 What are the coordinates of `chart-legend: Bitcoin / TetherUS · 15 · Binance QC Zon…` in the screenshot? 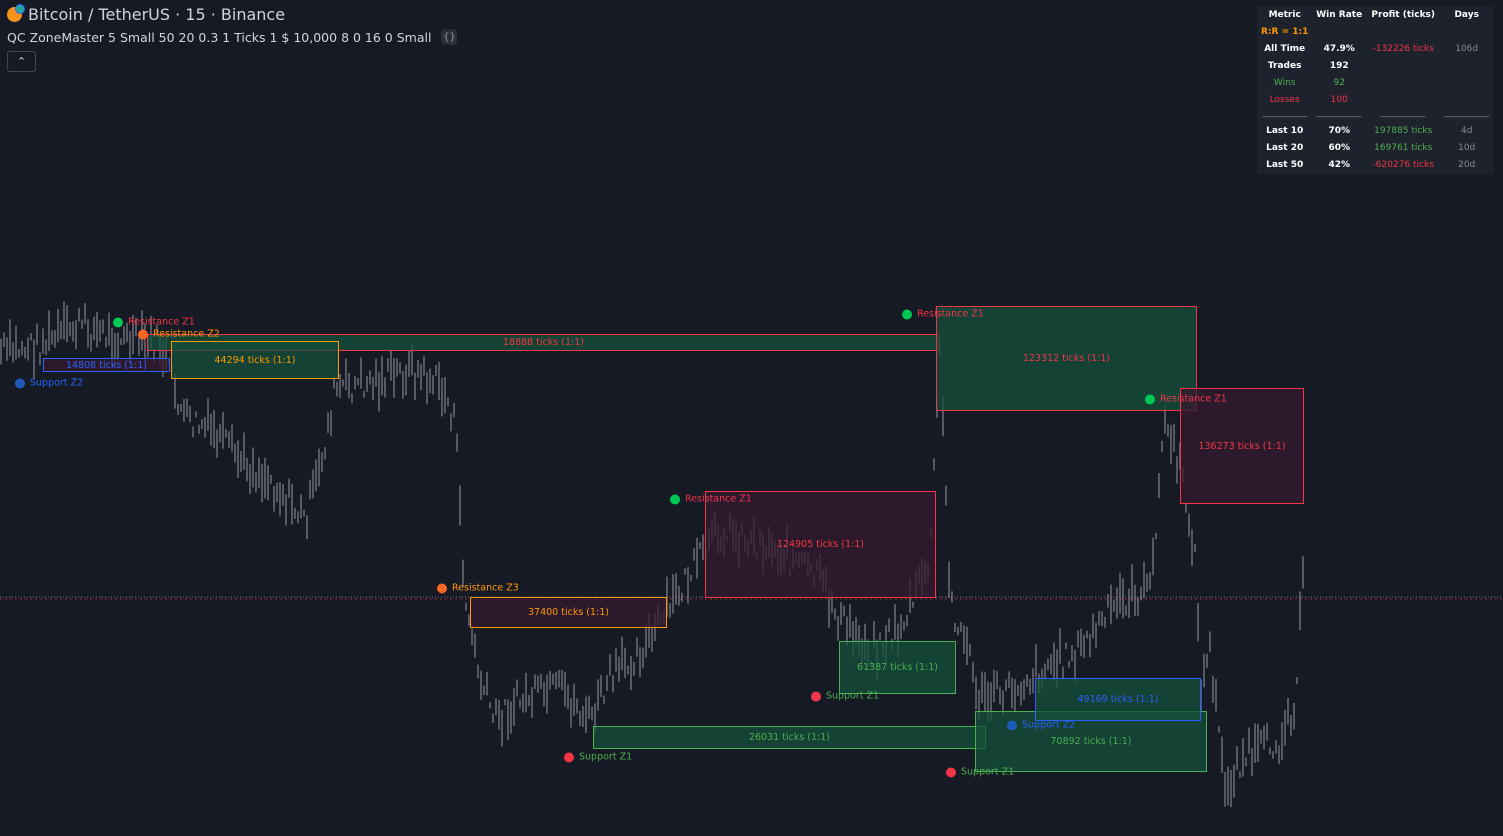 It's located at (232, 37).